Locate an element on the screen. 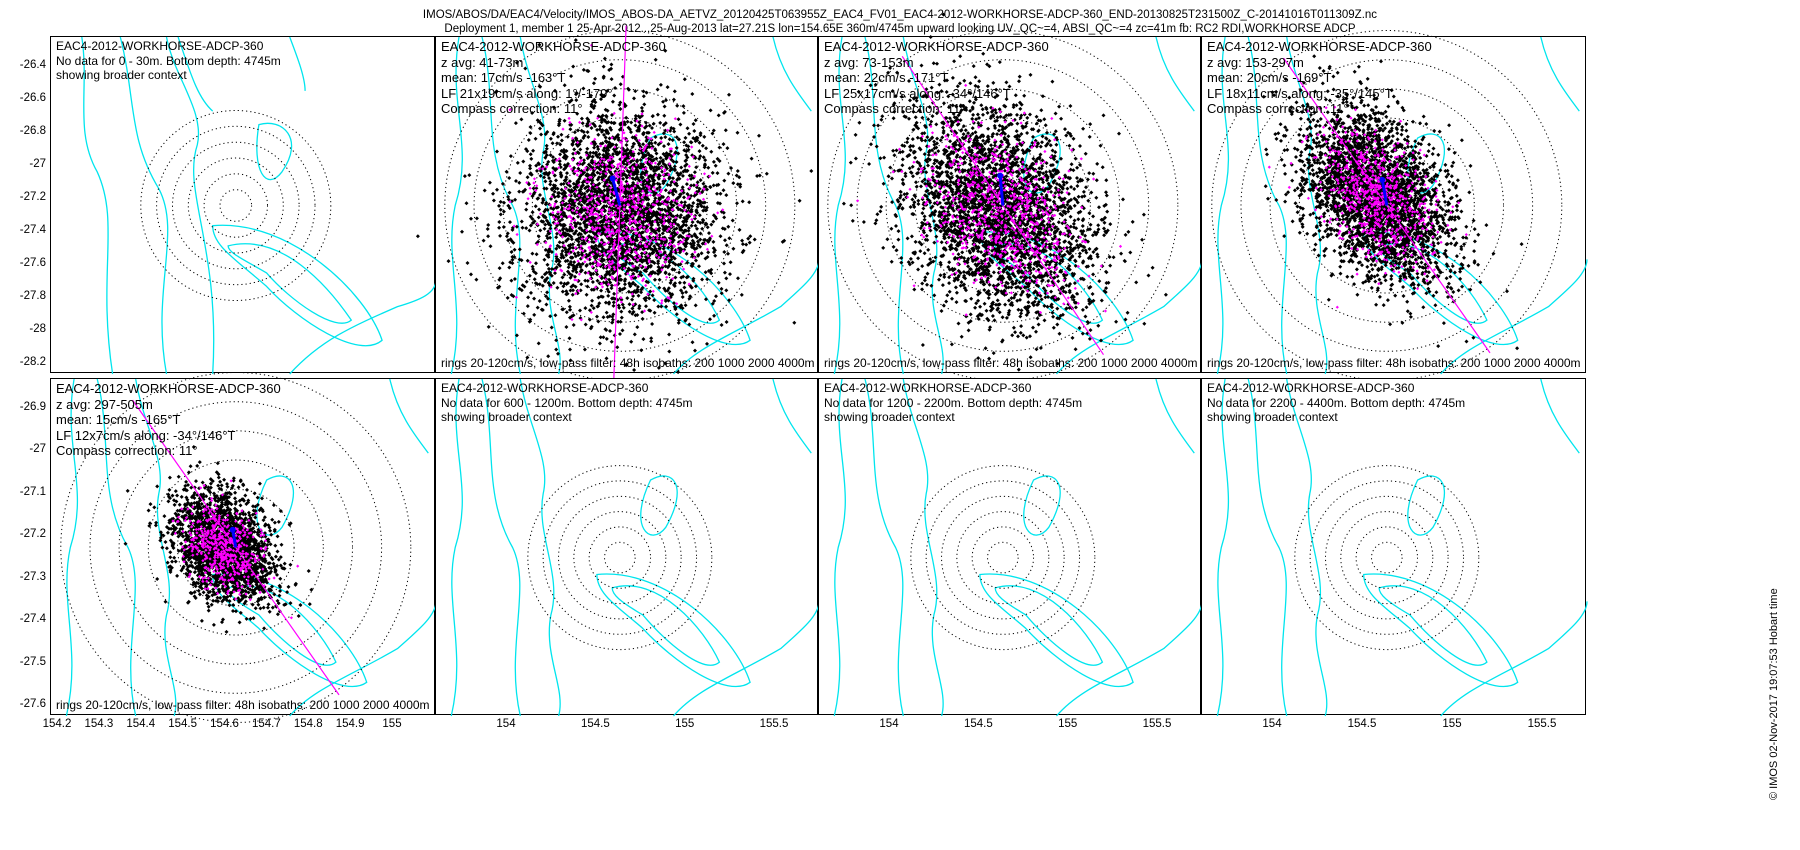 This screenshot has width=1800, height=850. y-tick-label: -27.8 is located at coordinates (32, 296).